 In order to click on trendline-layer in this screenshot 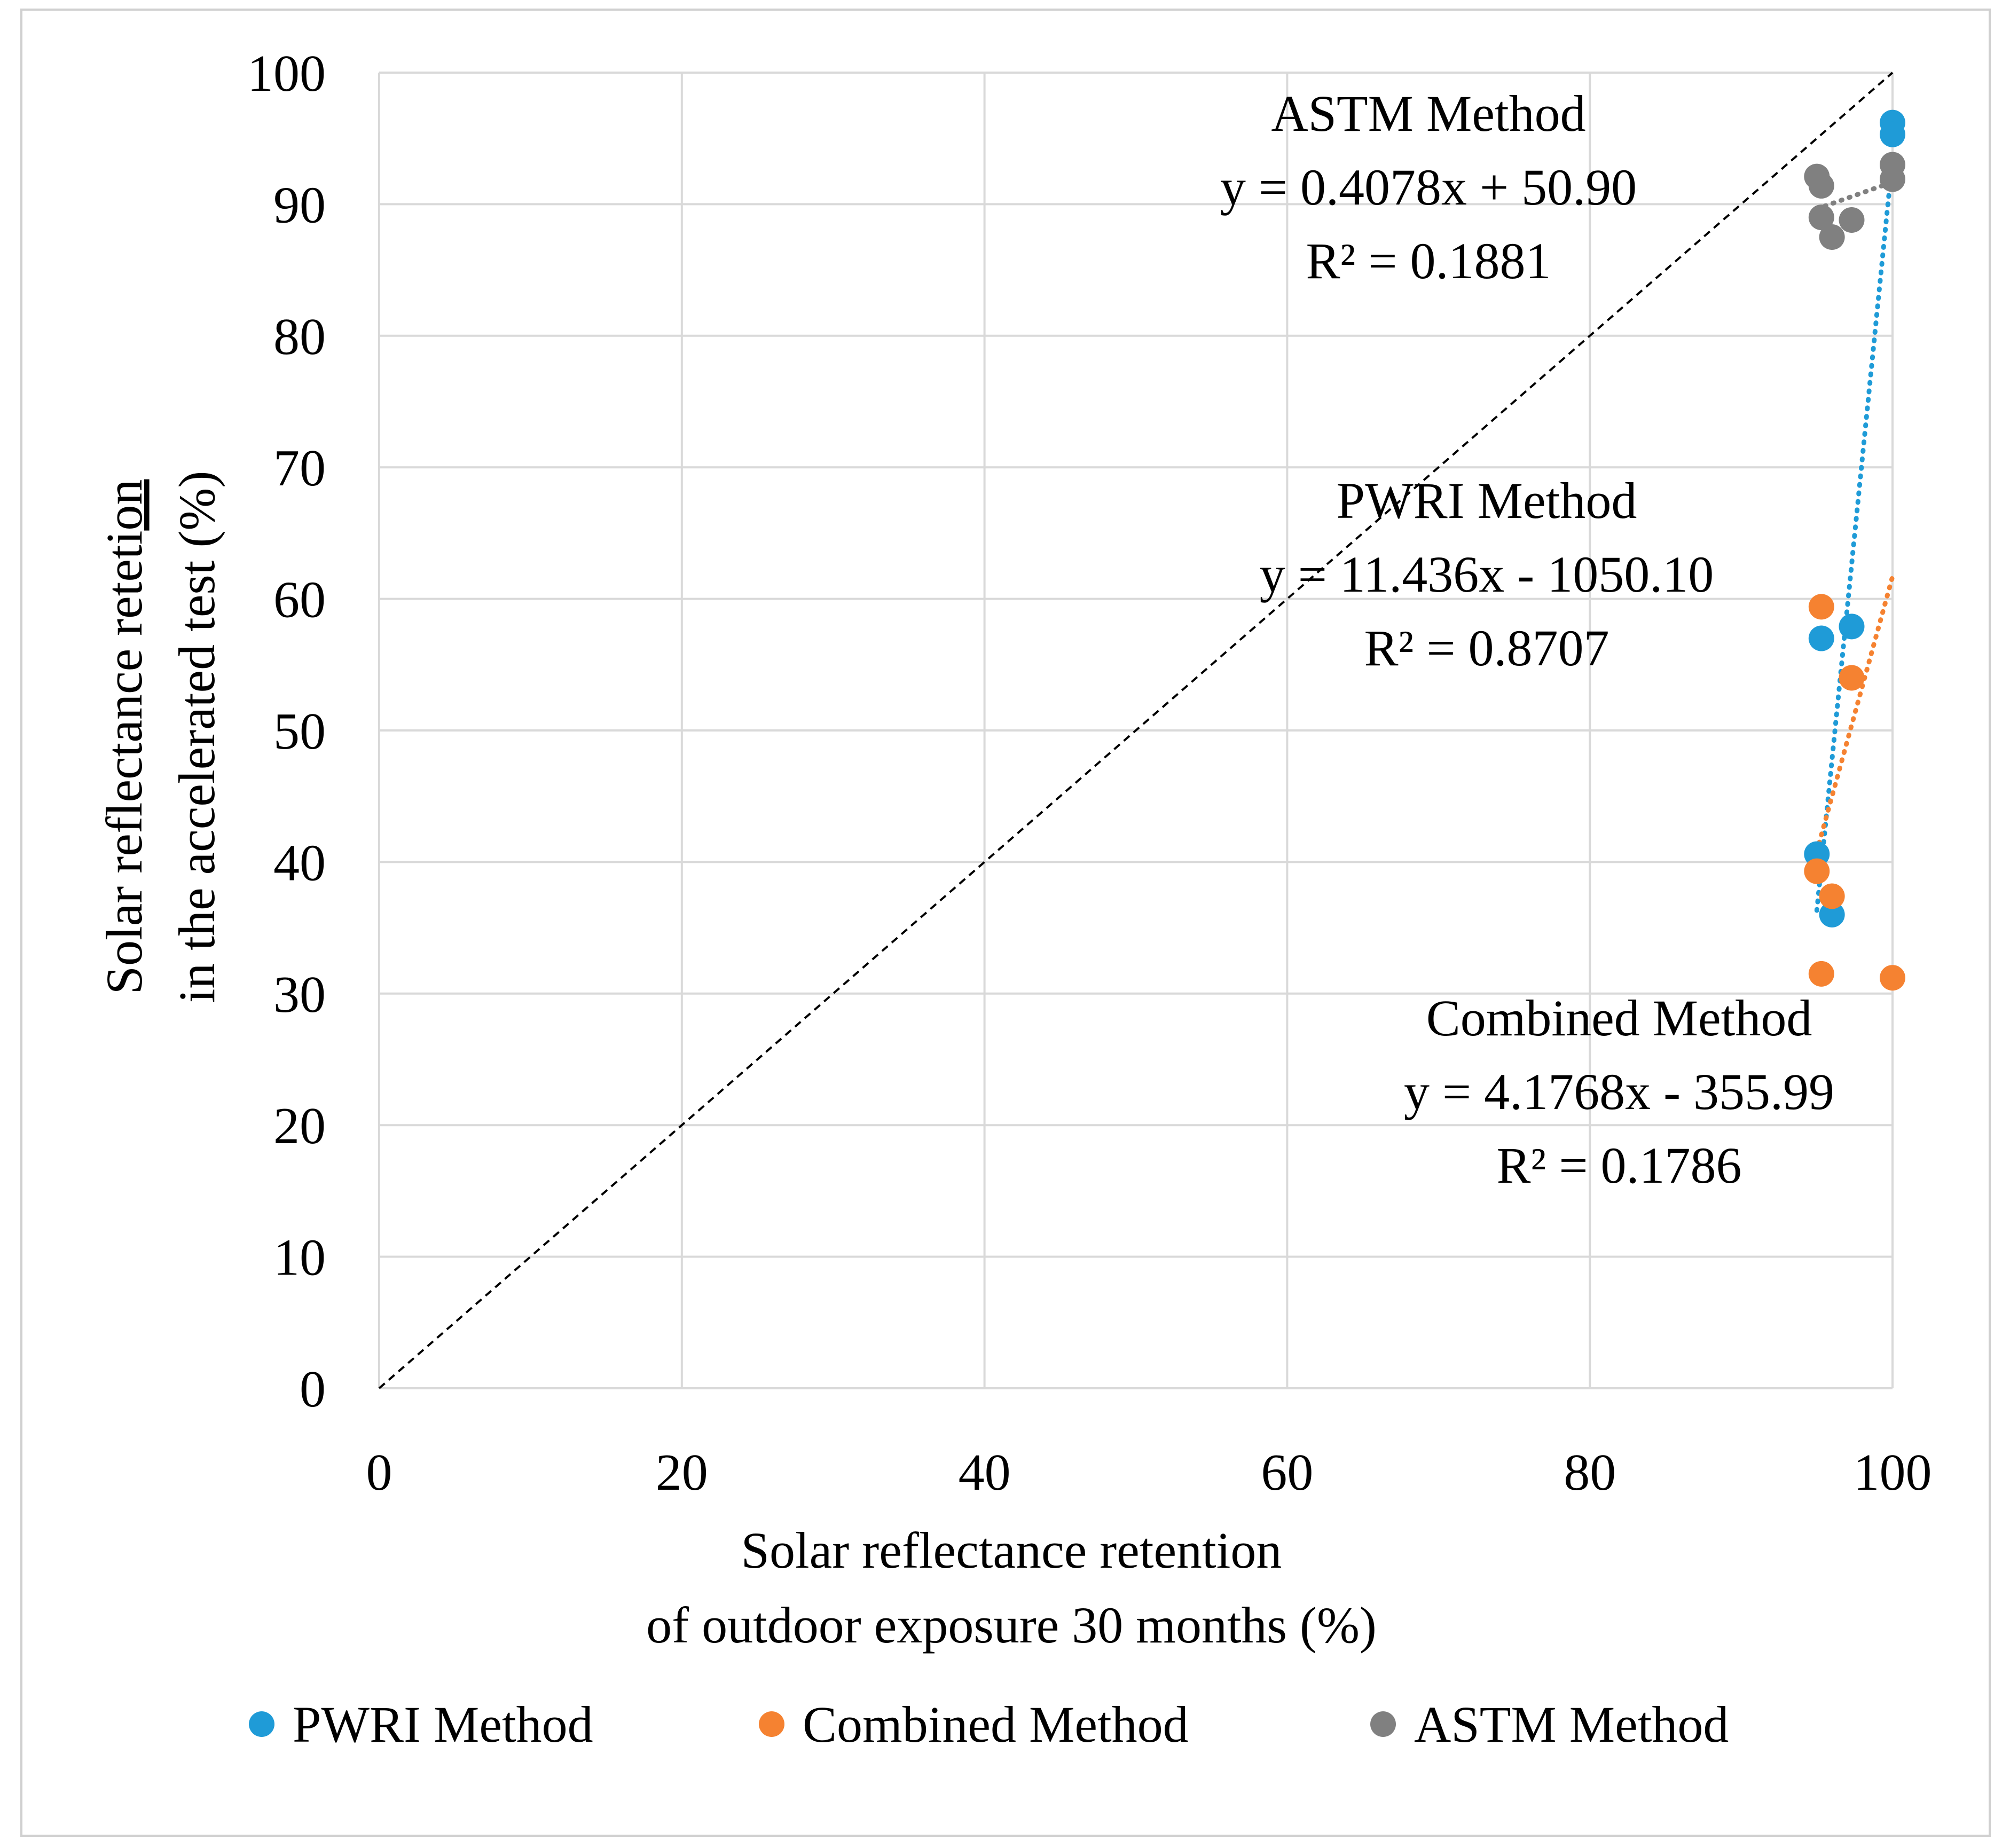, I will do `click(1855, 534)`.